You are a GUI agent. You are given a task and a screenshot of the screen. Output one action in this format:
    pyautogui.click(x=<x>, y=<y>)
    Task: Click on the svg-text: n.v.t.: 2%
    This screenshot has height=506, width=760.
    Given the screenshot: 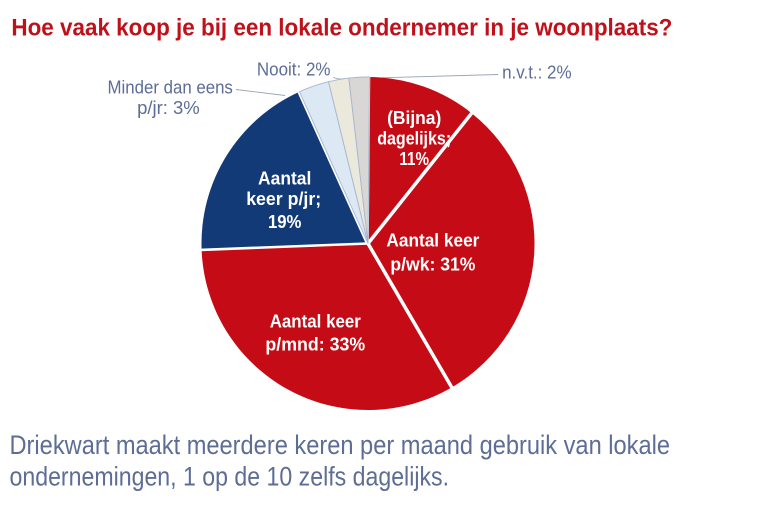 What is the action you would take?
    pyautogui.click(x=536, y=73)
    